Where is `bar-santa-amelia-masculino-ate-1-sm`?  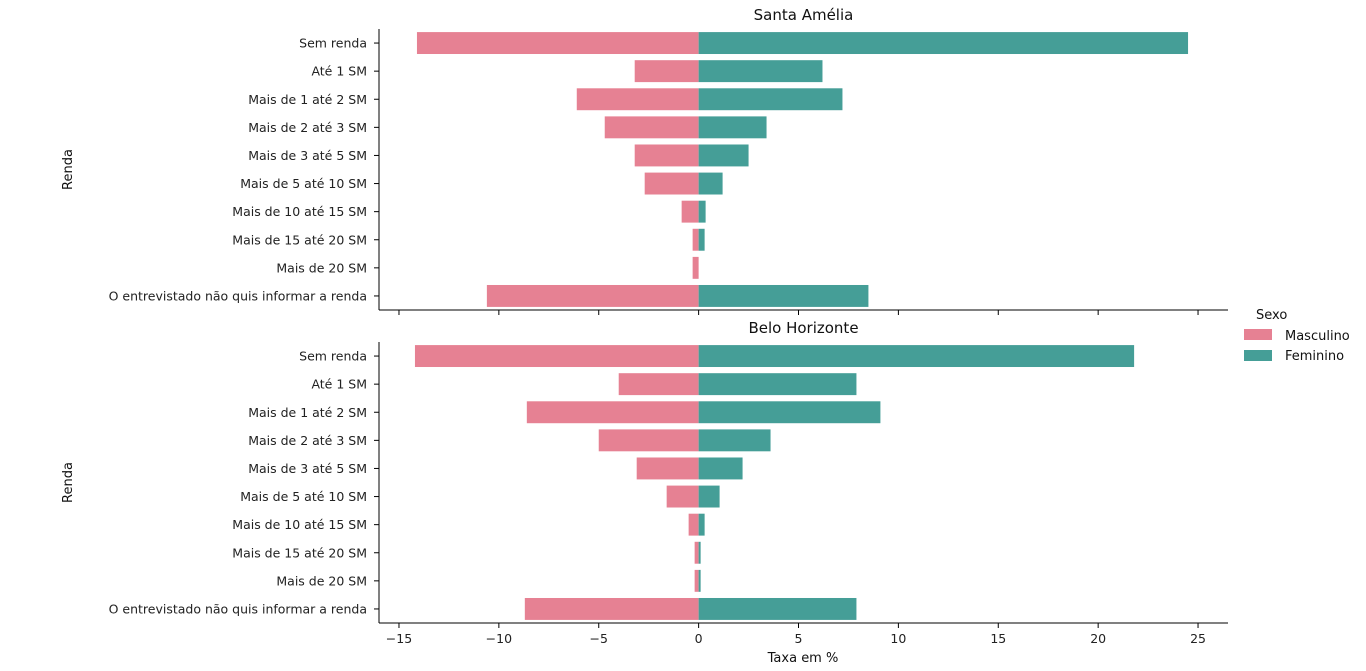 bar-santa-amelia-masculino-ate-1-sm is located at coordinates (666, 71).